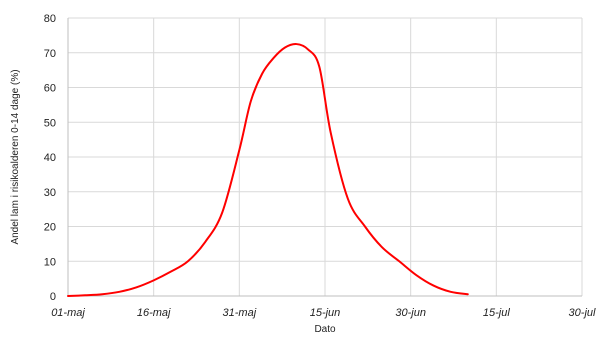 Image resolution: width=602 pixels, height=341 pixels. Describe the element at coordinates (50, 158) in the screenshot. I see `y-tick-label: 40` at that location.